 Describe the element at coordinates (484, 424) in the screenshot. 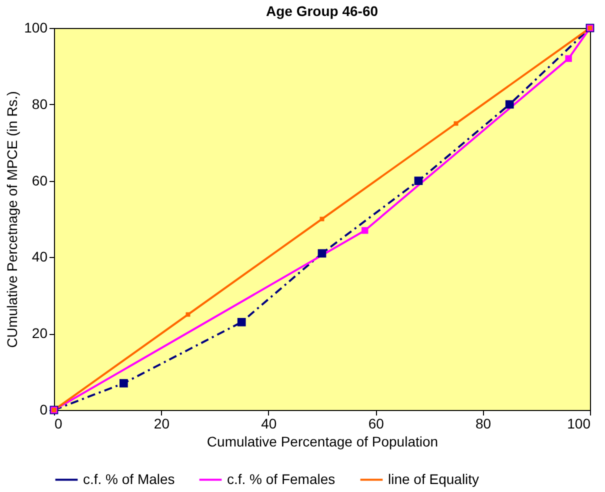

I see `x-tick-label: 80` at that location.